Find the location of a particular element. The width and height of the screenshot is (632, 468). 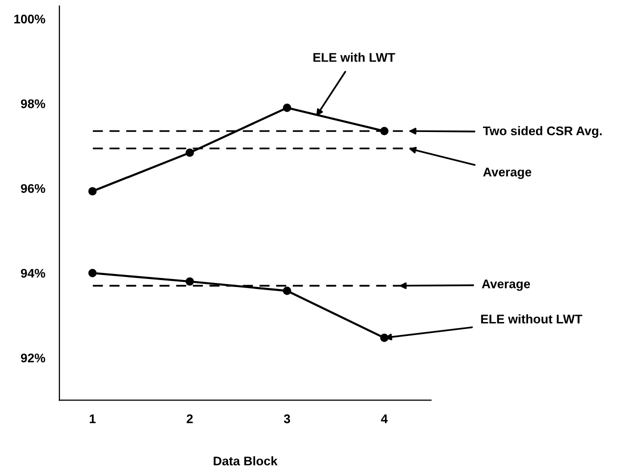

y-tick-label: 100% is located at coordinates (30, 19).